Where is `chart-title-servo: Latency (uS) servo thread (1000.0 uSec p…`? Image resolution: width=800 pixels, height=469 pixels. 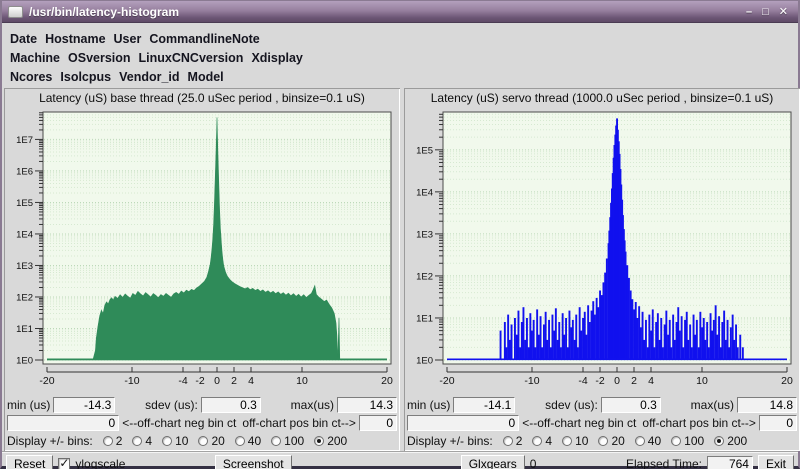 chart-title-servo: Latency (uS) servo thread (1000.0 uSec p… is located at coordinates (602, 98).